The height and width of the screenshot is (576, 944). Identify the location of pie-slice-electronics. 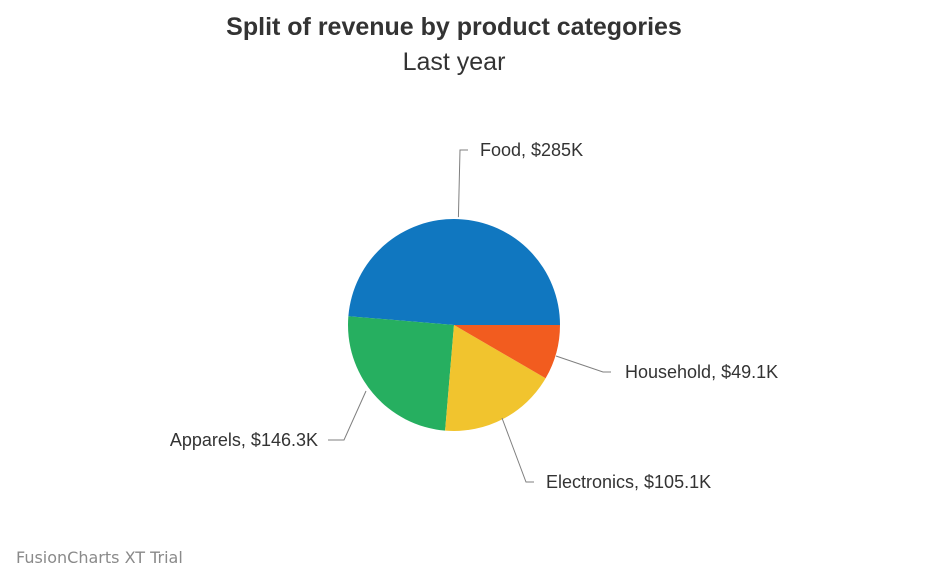
(495, 378).